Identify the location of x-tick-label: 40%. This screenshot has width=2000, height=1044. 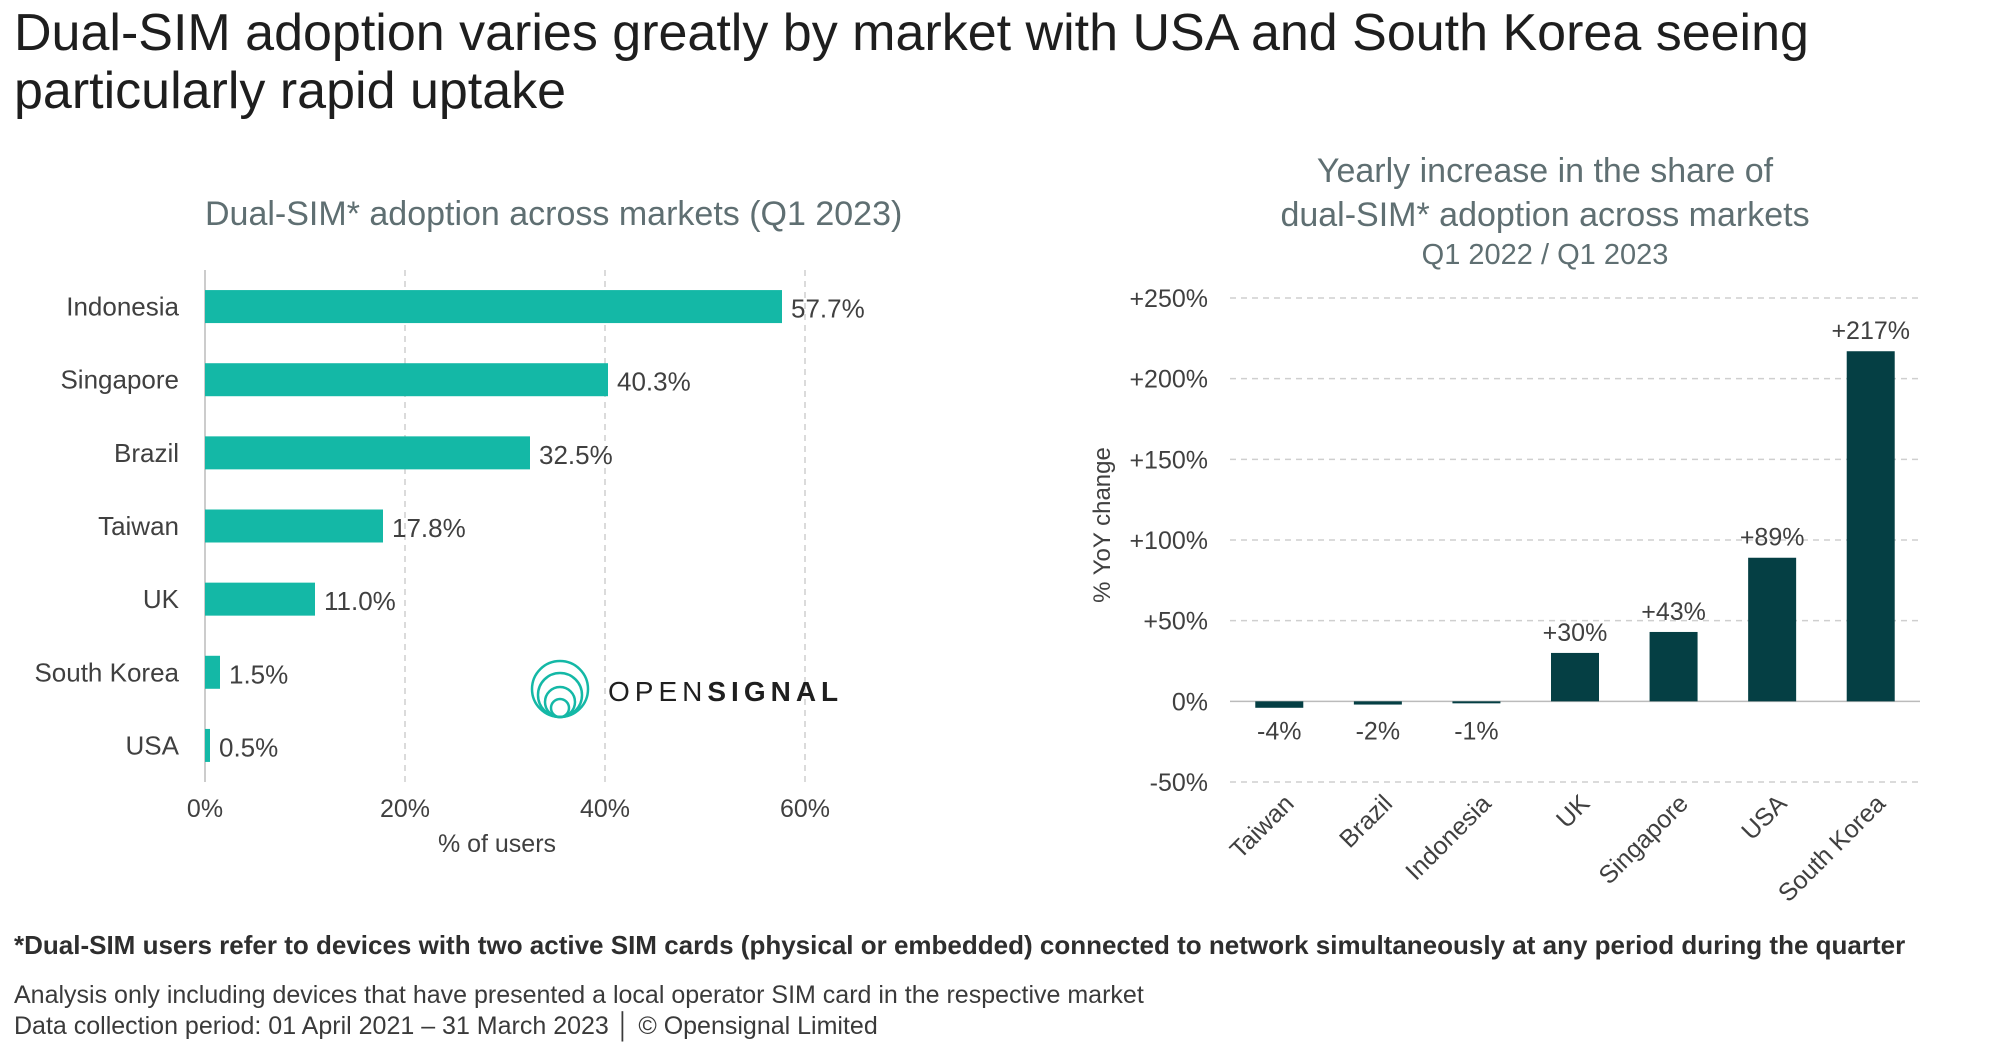
(605, 809).